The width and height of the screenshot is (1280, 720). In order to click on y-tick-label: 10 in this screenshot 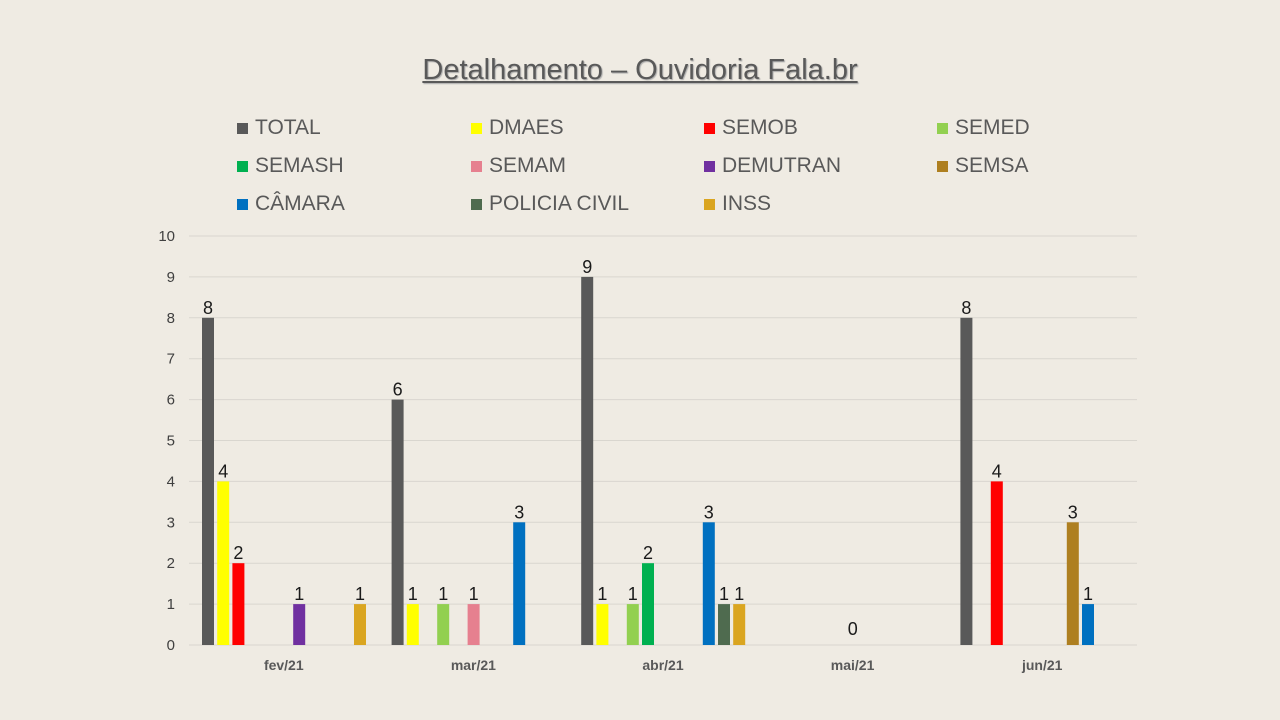, I will do `click(166, 236)`.